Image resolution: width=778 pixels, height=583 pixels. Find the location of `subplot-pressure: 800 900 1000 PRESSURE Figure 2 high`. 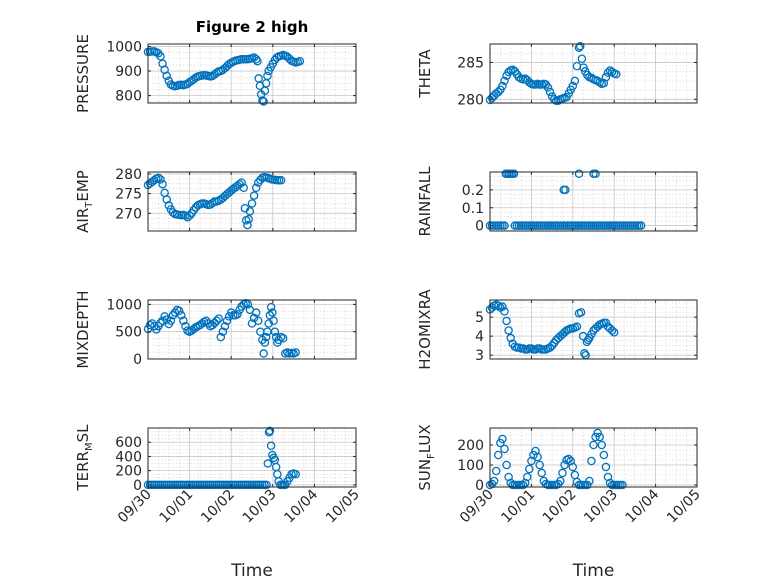

subplot-pressure: 800 900 1000 PRESSURE Figure 2 high is located at coordinates (215, 65).